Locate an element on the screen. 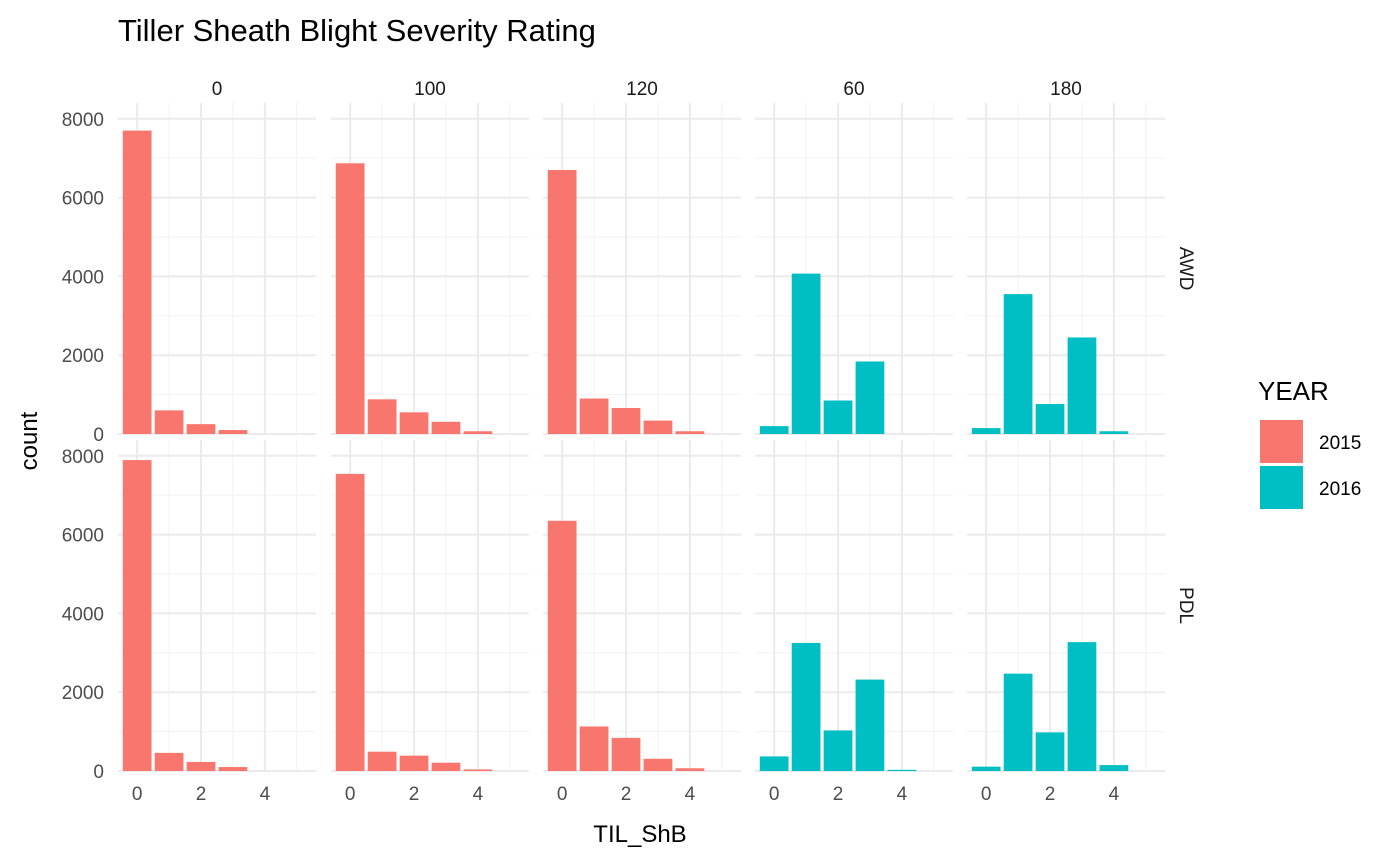 This screenshot has width=1400, height=865. row-strip-label: PDL is located at coordinates (1185, 605).